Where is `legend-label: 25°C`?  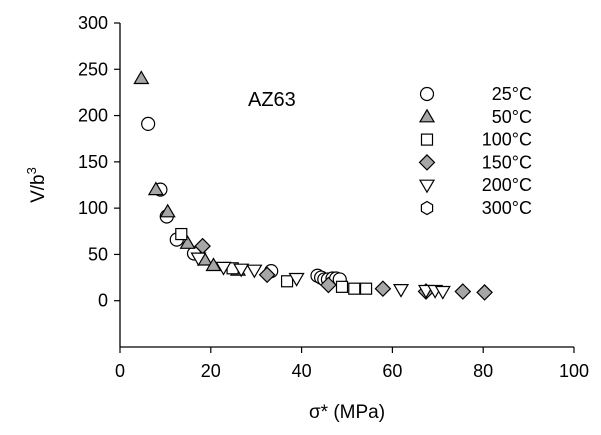
legend-label: 25°C is located at coordinates (512, 94).